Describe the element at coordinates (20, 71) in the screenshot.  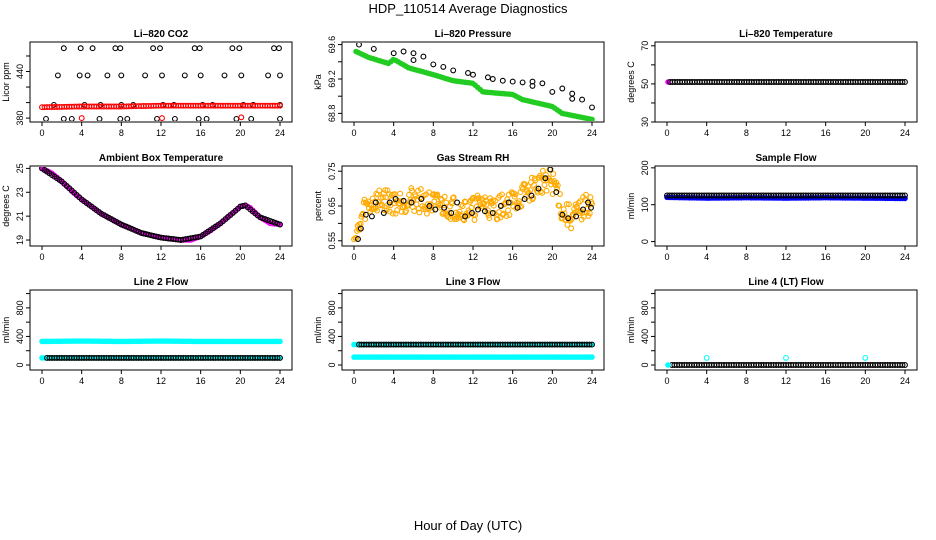
I see `y-tick-label: 440` at that location.